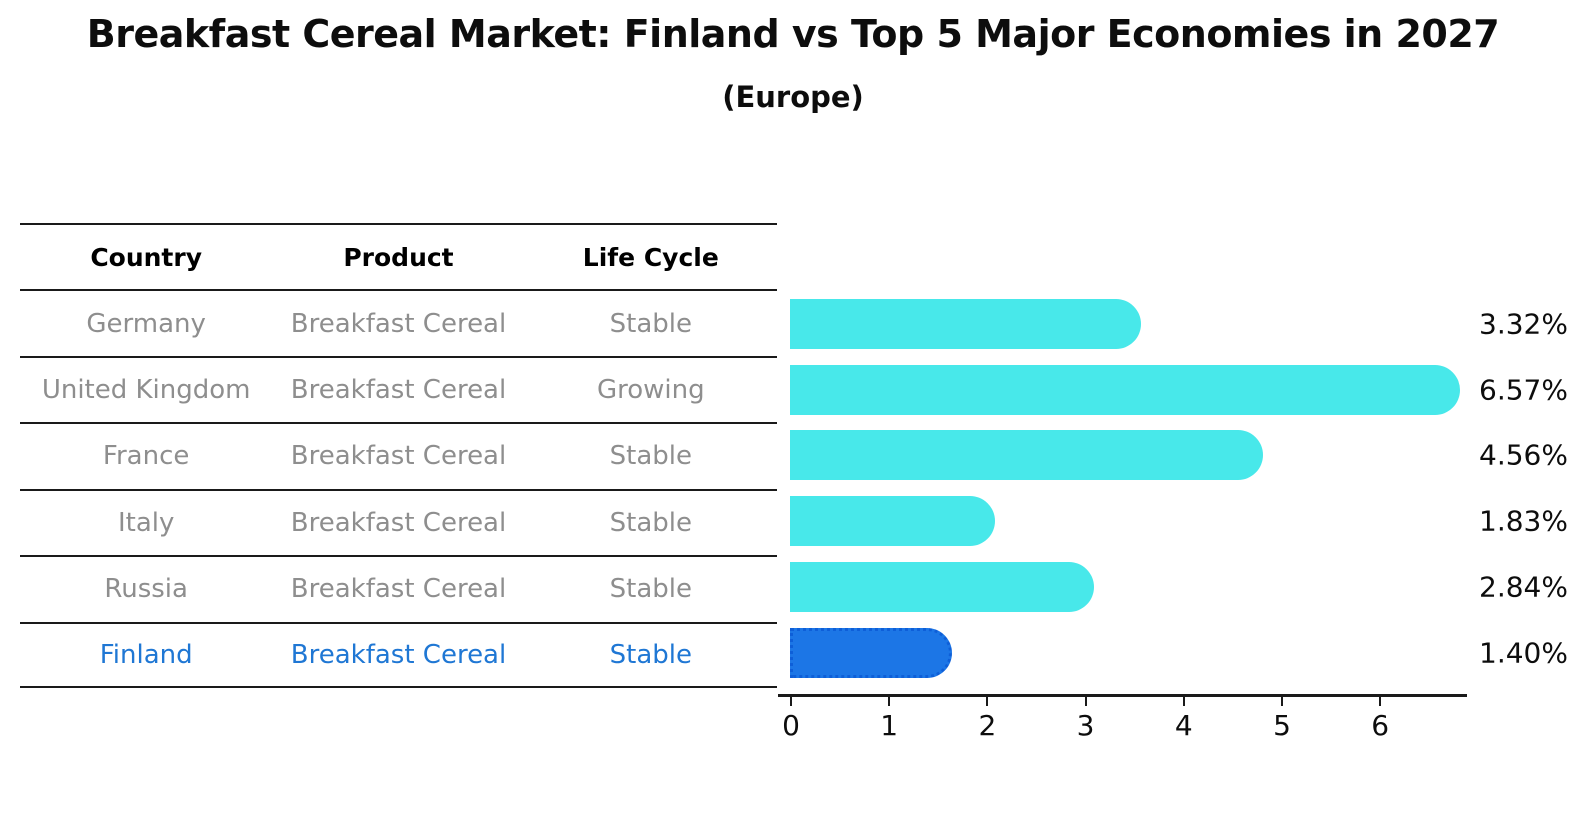 This screenshot has height=823, width=1586. What do you see at coordinates (650, 257) in the screenshot?
I see `column-header-life-cycle: Life Cycle` at bounding box center [650, 257].